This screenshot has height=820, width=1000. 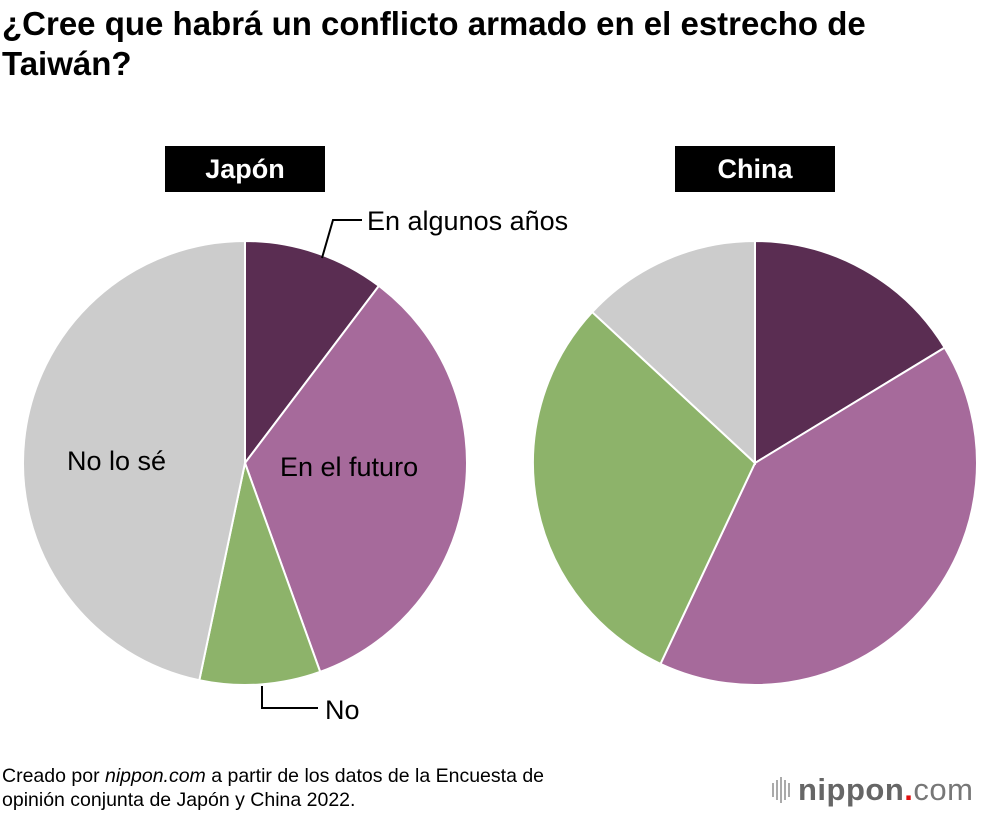 What do you see at coordinates (341, 239) in the screenshot?
I see `leader-line-en-algunos-anos` at bounding box center [341, 239].